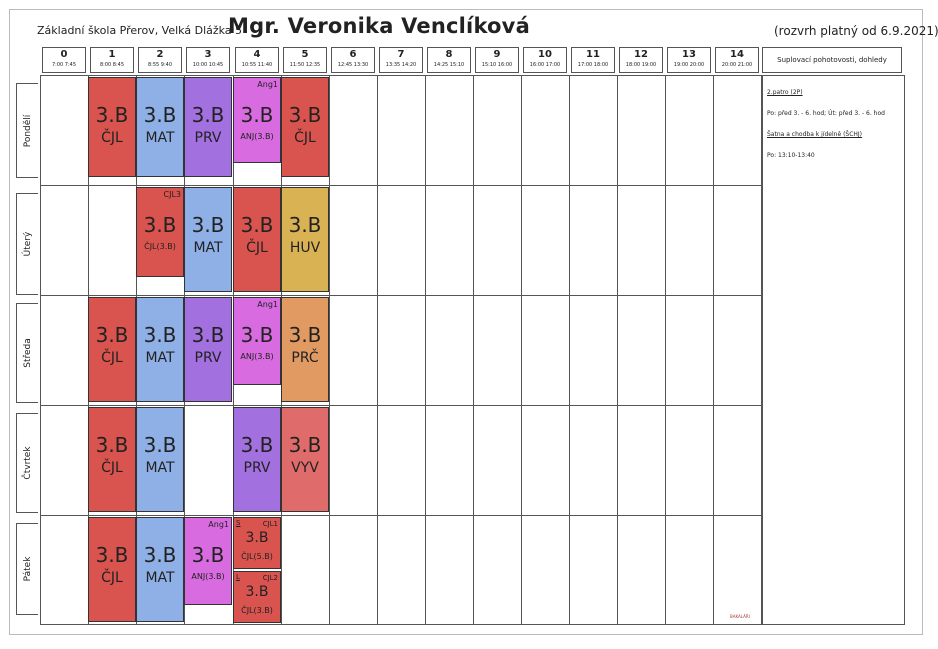 This screenshot has width=938, height=649. I want to click on period-number: 2, so click(160, 54).